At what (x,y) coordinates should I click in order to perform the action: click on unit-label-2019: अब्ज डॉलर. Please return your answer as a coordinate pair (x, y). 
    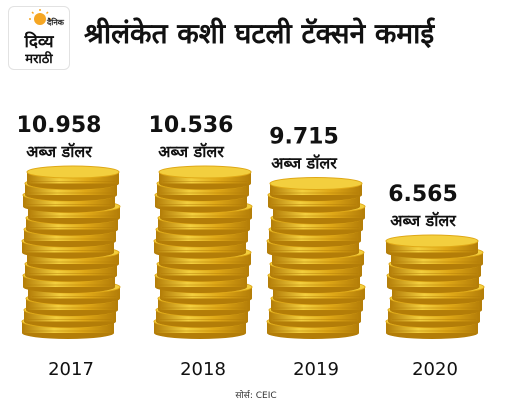
    Looking at the image, I should click on (304, 163).